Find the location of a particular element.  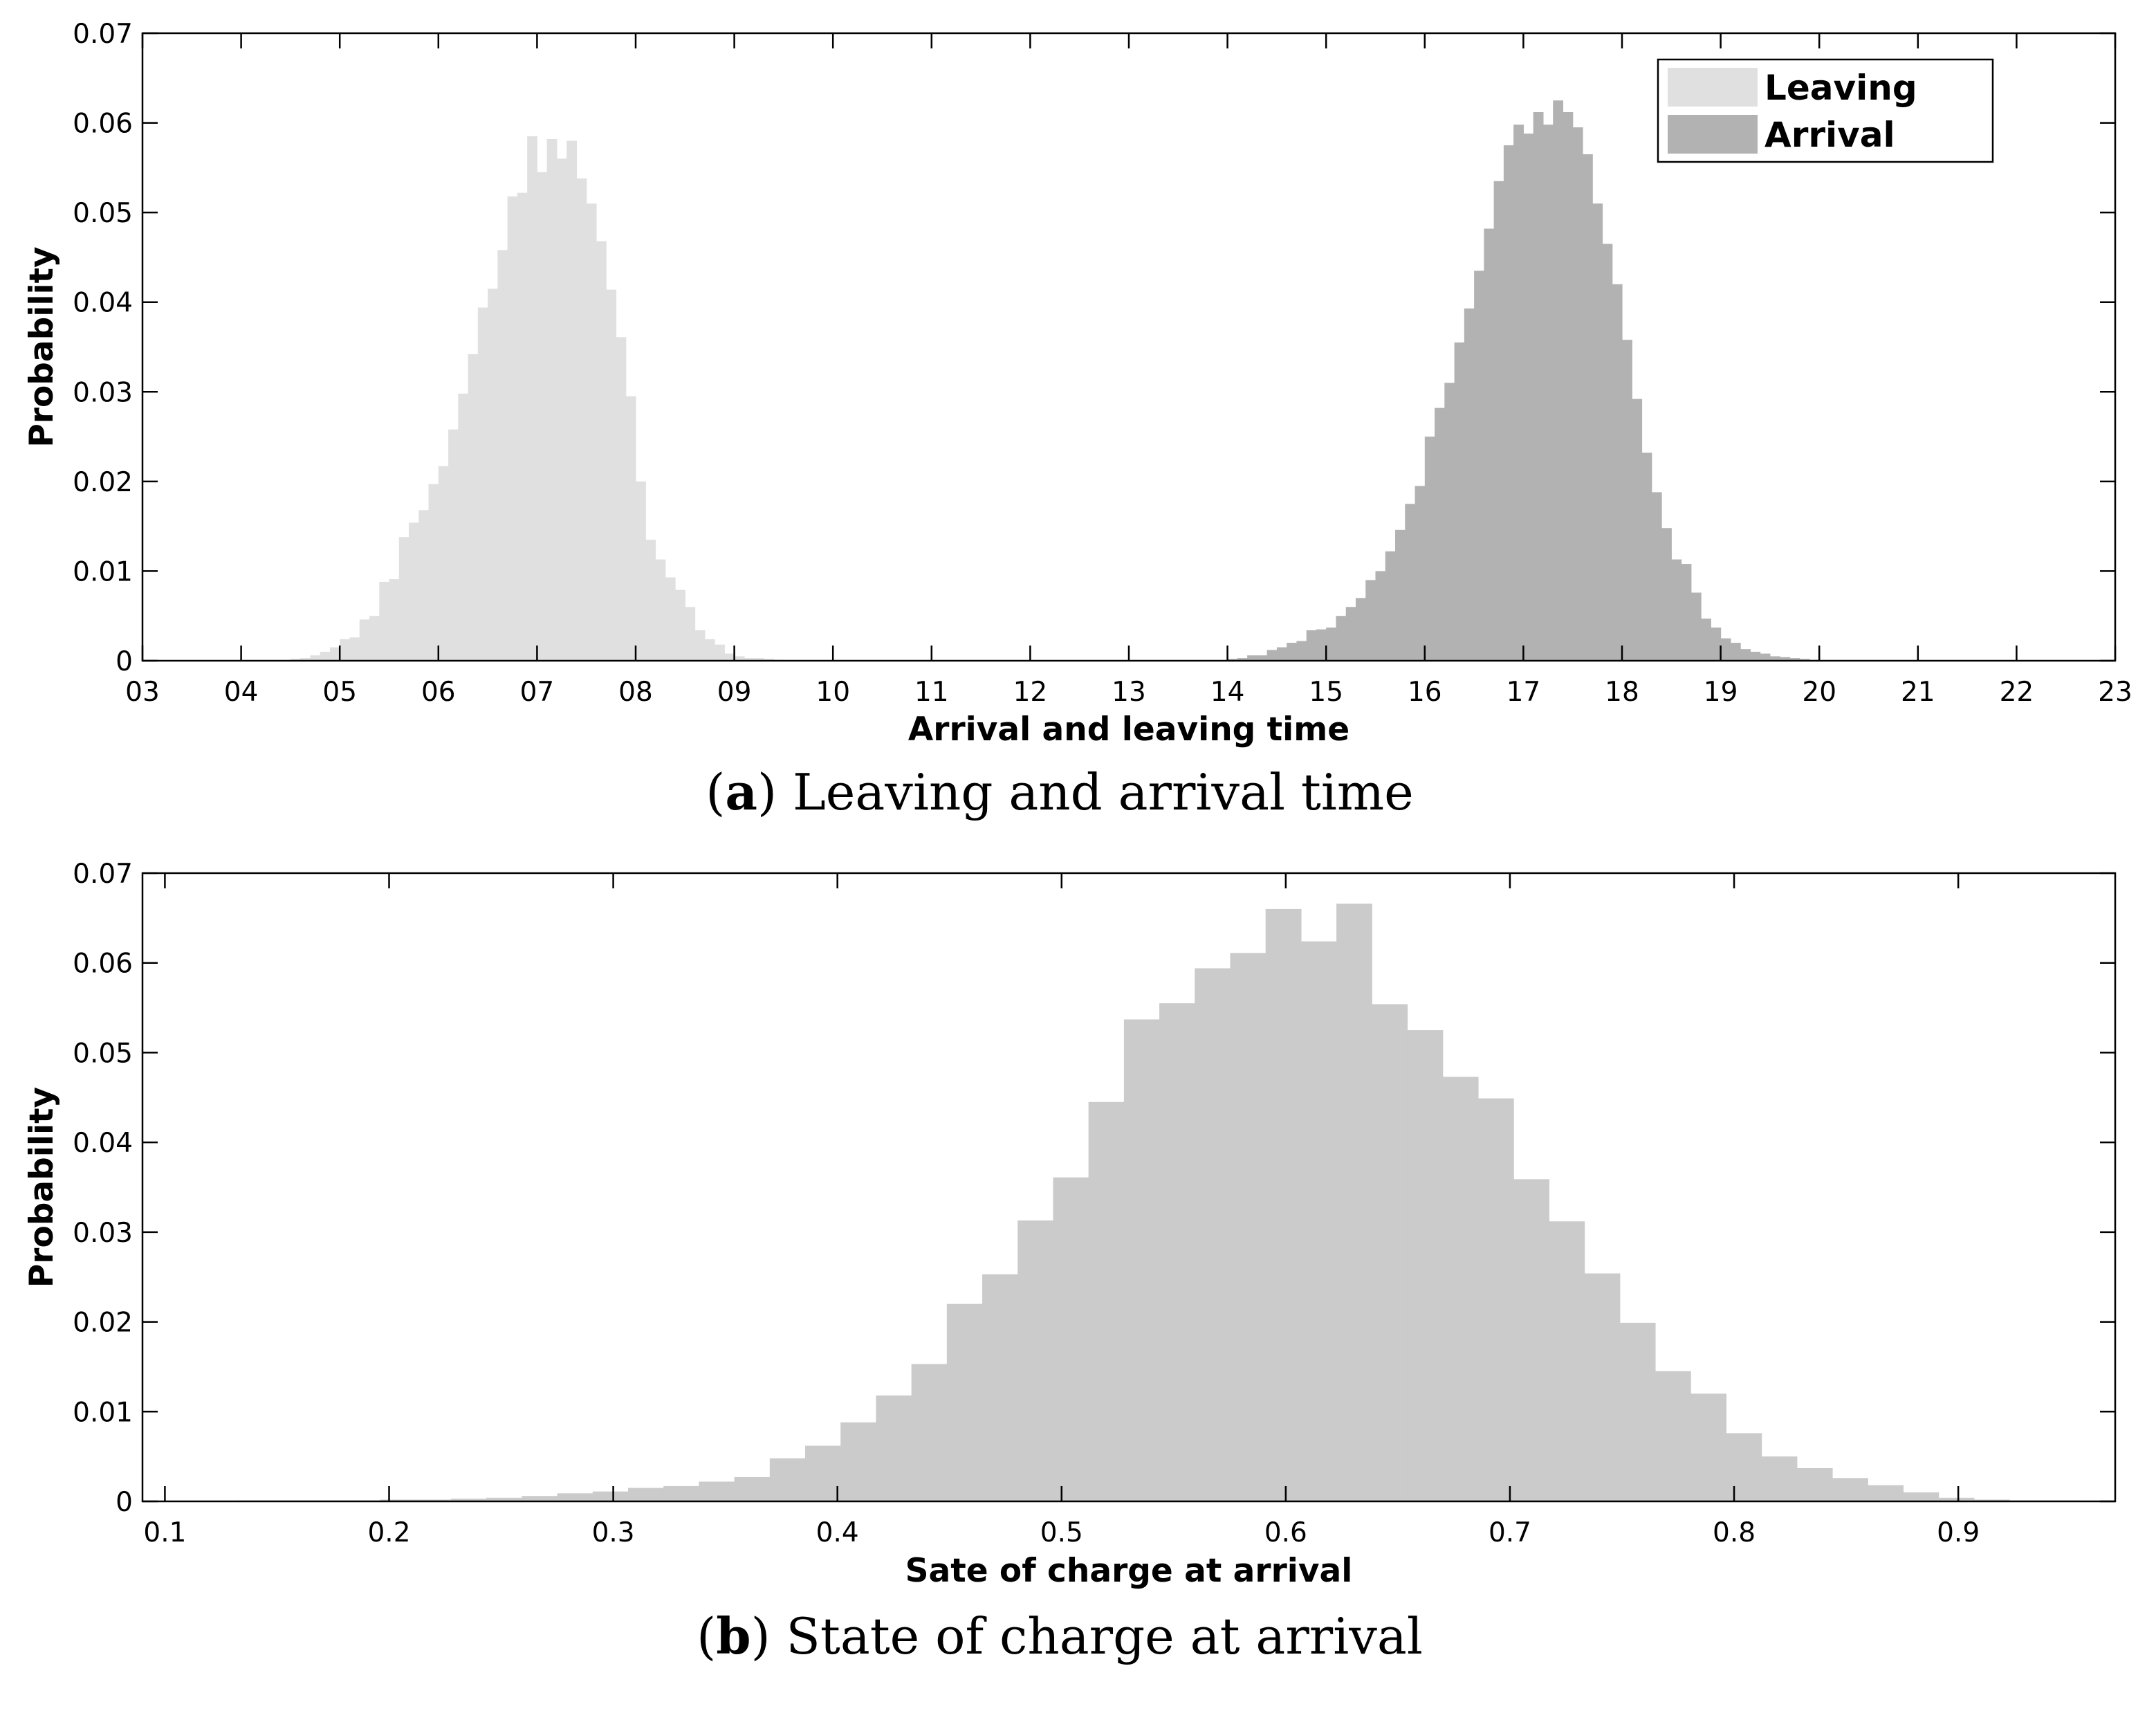

caption-text: Leaving and arrival time is located at coordinates (1095, 792).